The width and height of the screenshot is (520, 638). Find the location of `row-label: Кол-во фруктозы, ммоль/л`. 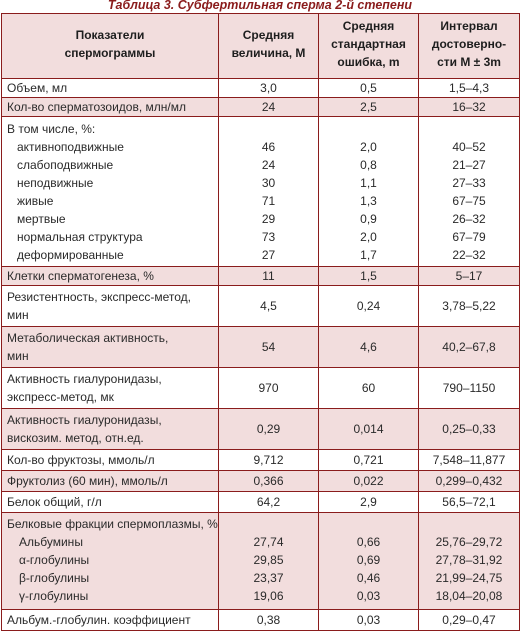

row-label: Кол-во фруктозы, ммоль/л is located at coordinates (81, 460).